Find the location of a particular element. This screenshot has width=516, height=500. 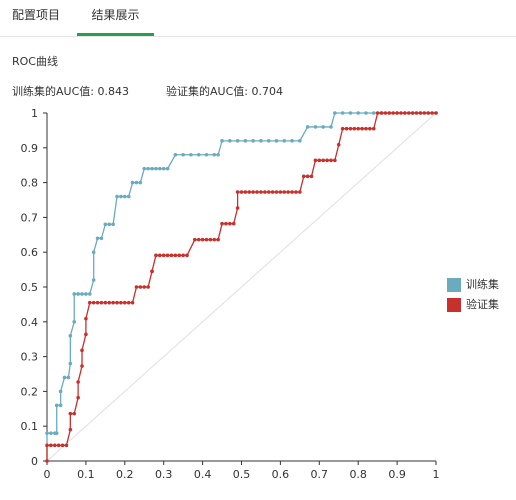

legend-item-val: 验证集 is located at coordinates (473, 305).